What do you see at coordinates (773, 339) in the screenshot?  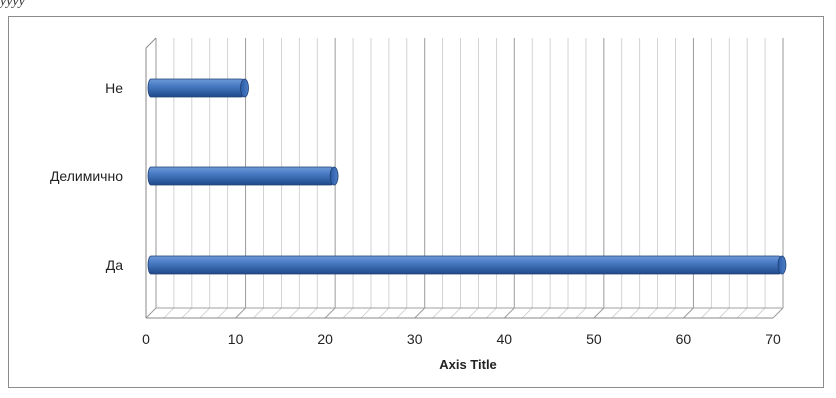 I see `x-tick-label: 70` at bounding box center [773, 339].